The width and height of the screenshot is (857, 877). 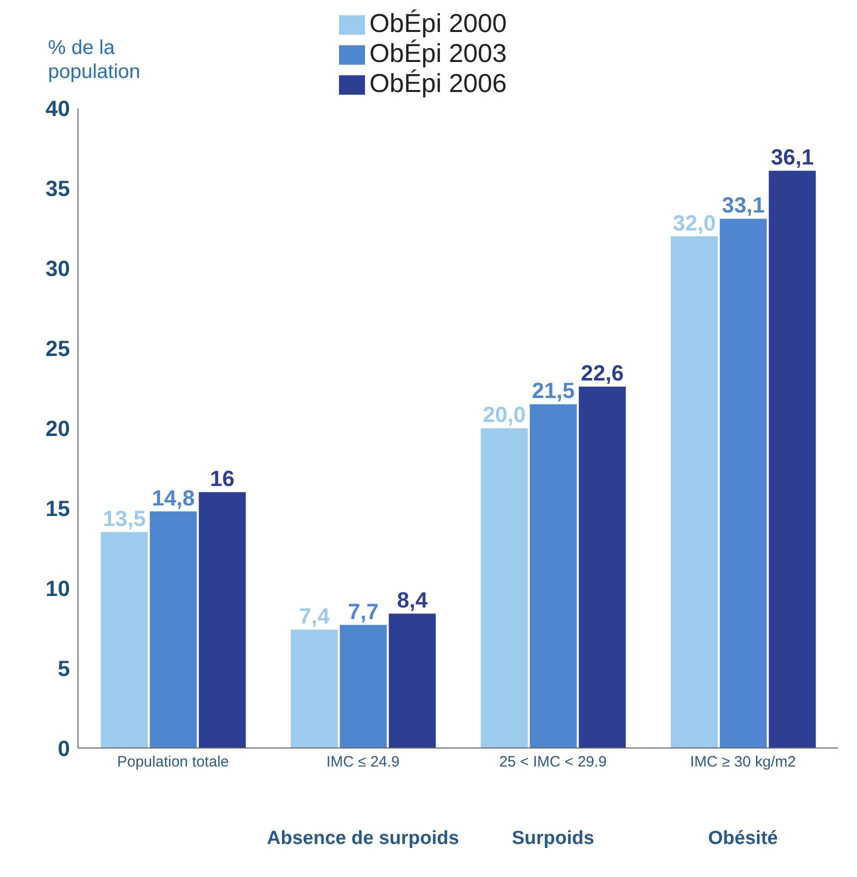 What do you see at coordinates (58, 109) in the screenshot?
I see `y-tick-label: 40` at bounding box center [58, 109].